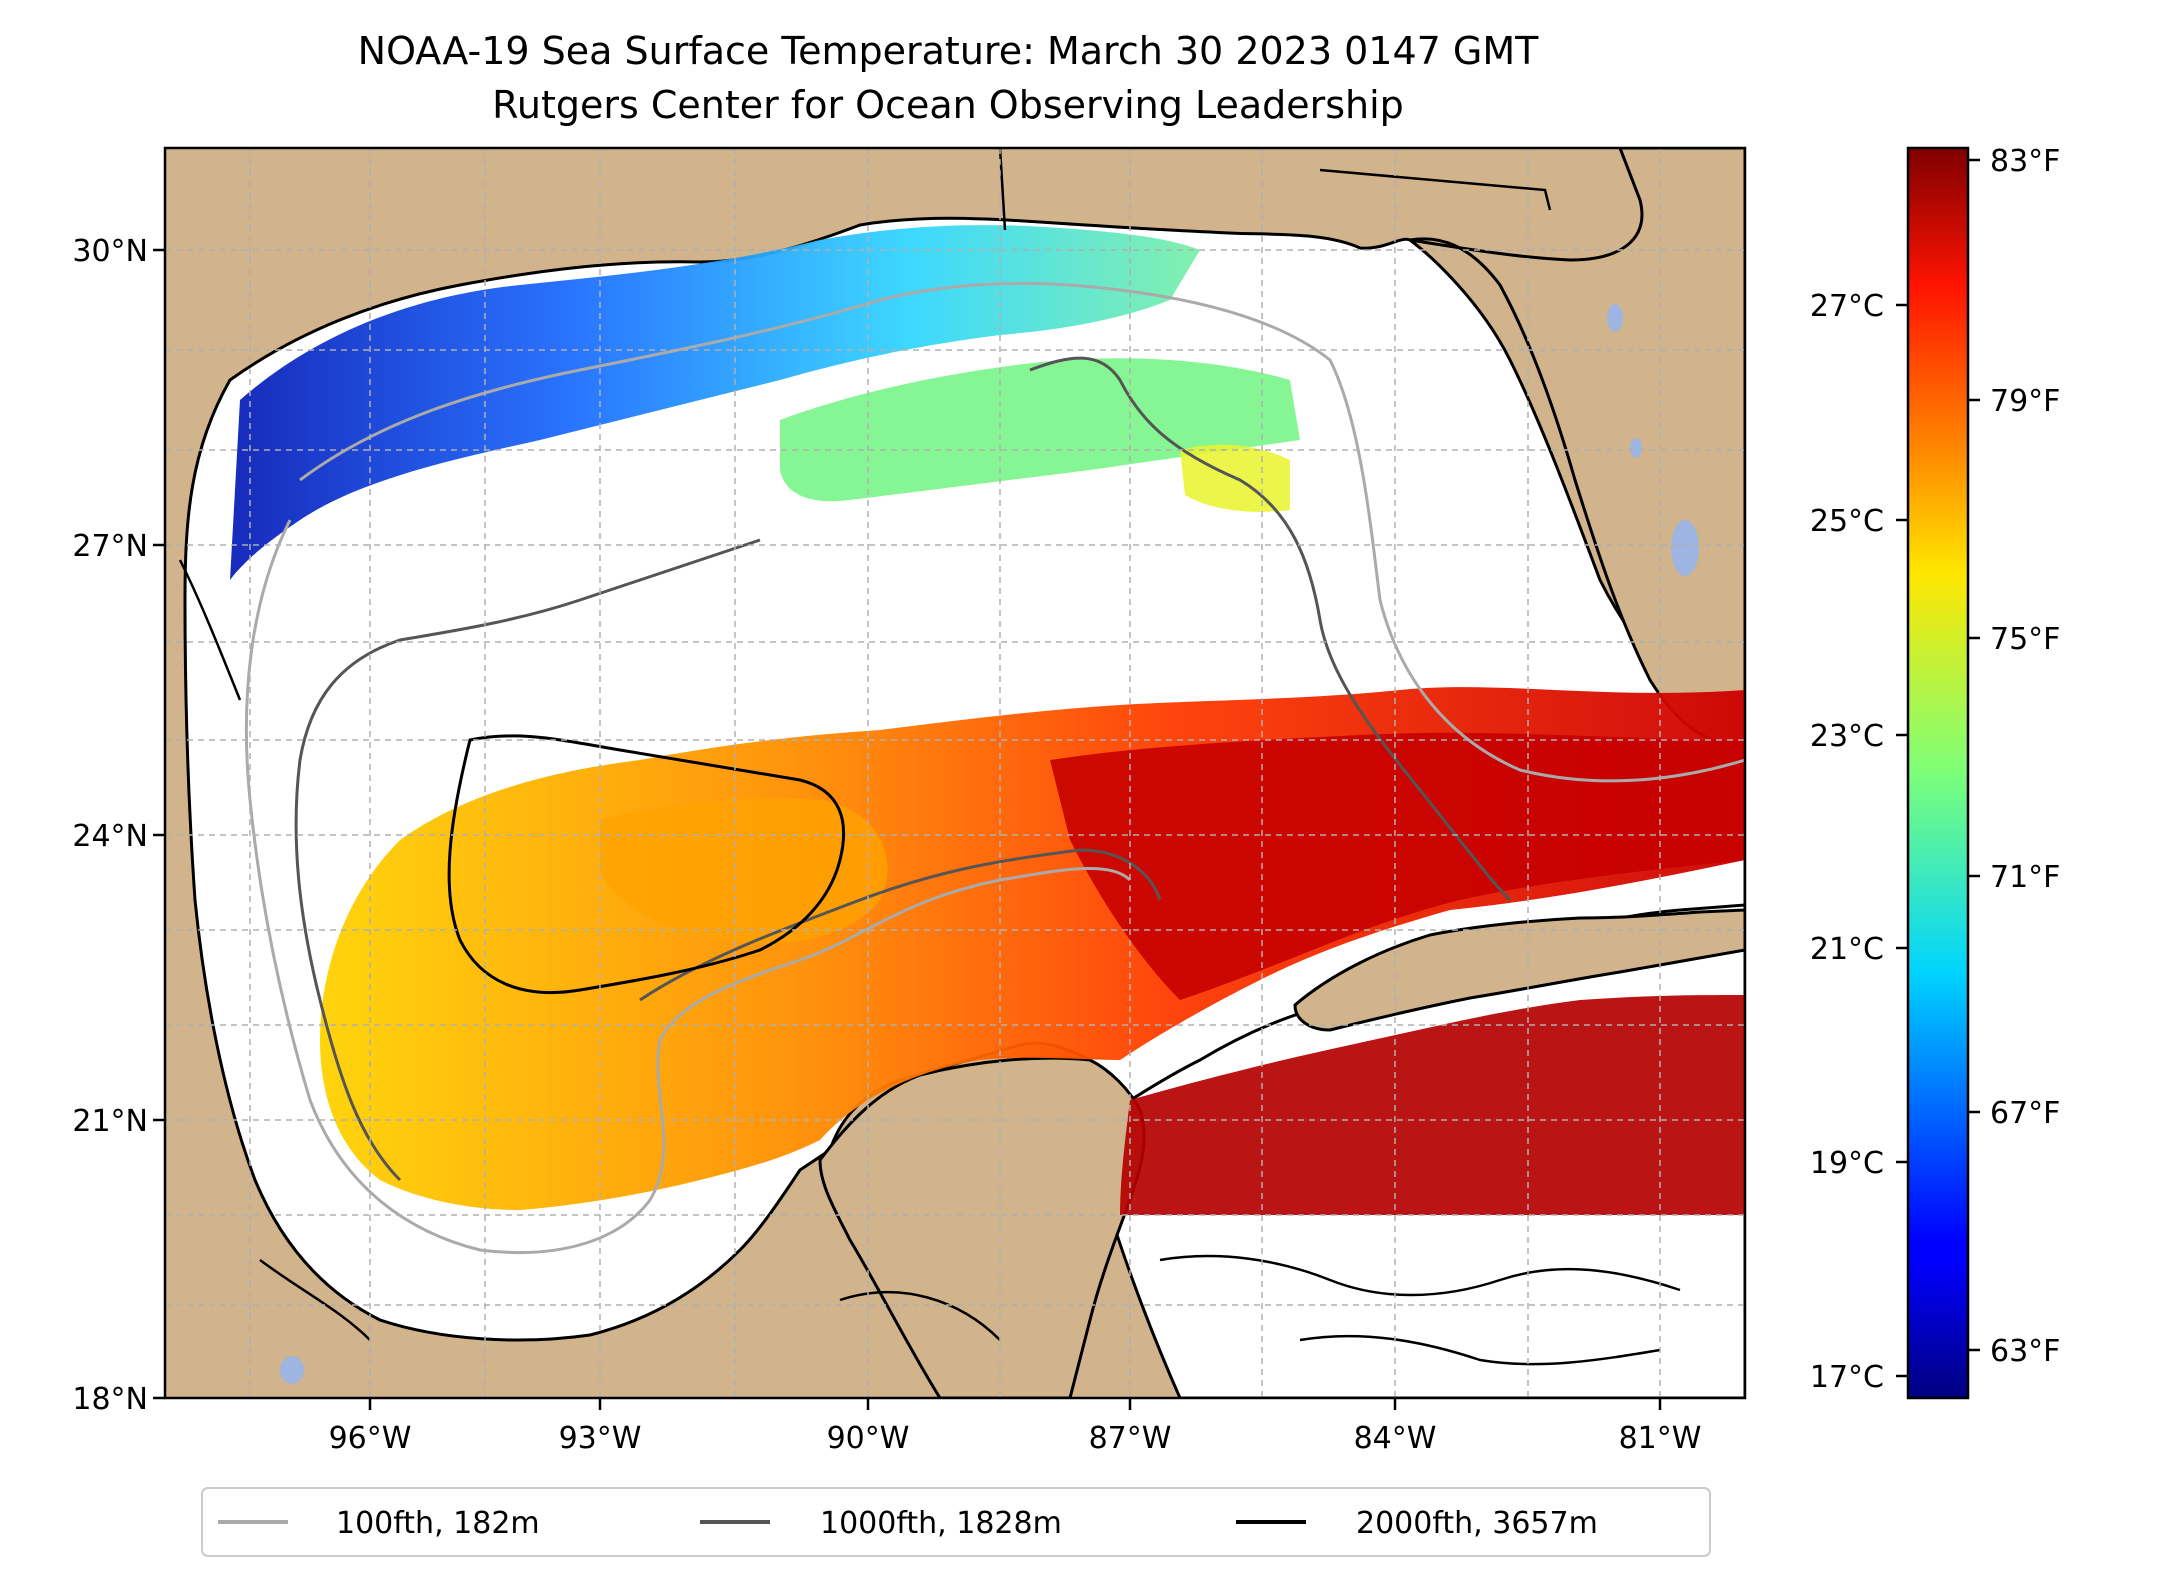  What do you see at coordinates (941, 1523) in the screenshot?
I see `legend-label: 1000fth, 1828m` at bounding box center [941, 1523].